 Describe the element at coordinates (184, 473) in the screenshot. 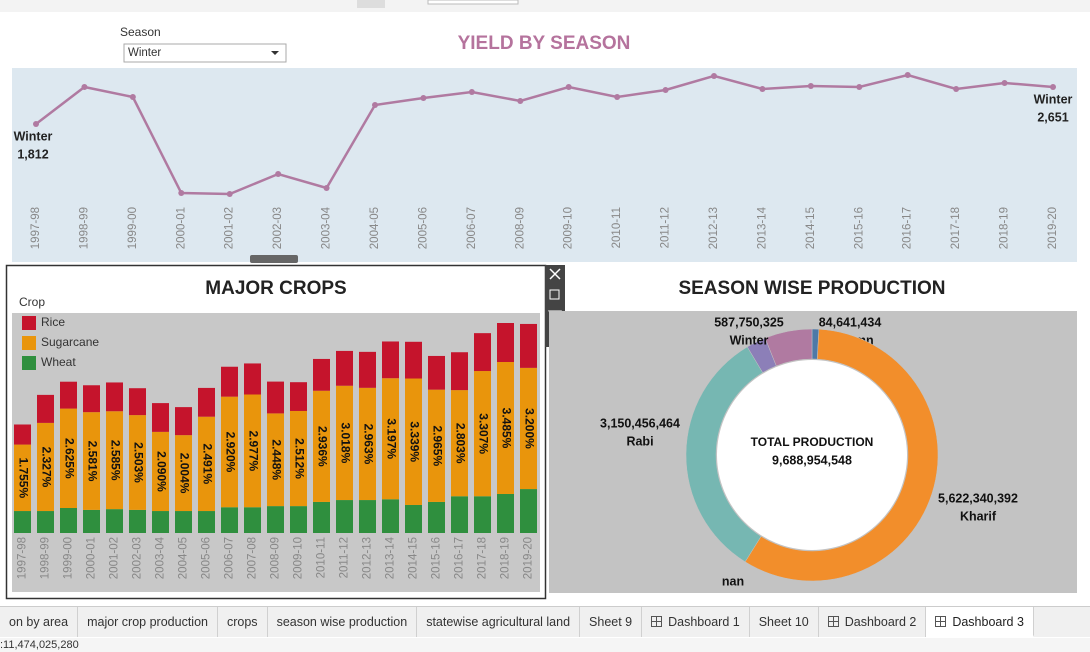

I see `bar-value-label: 2.004%` at that location.